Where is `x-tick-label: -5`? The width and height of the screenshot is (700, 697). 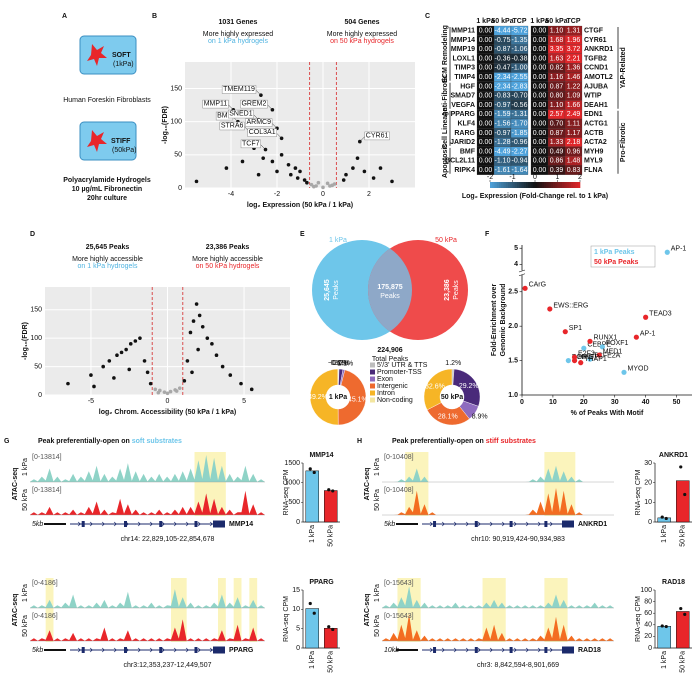
x-tick-label: -5 is located at coordinates (91, 401).